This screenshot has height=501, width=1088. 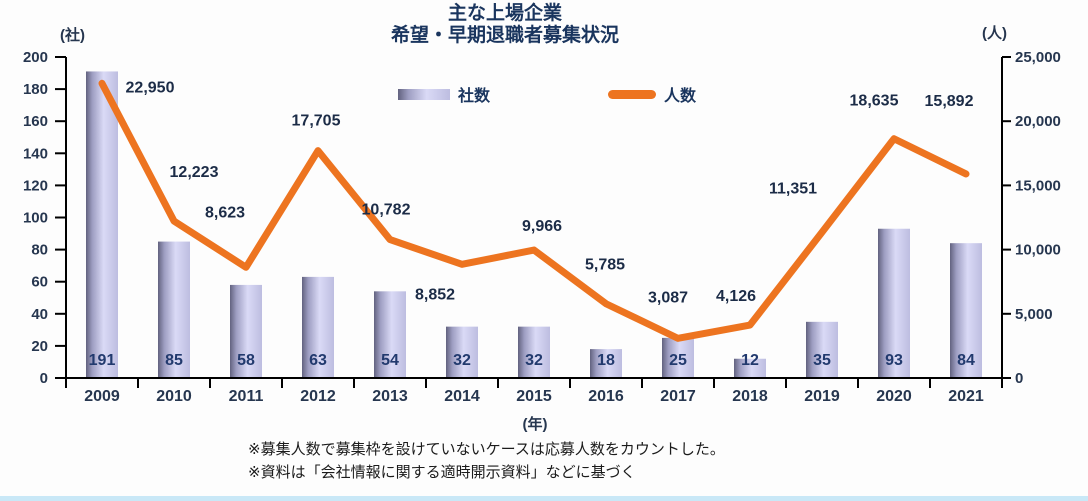 What do you see at coordinates (246, 331) in the screenshot?
I see `bar-2011` at bounding box center [246, 331].